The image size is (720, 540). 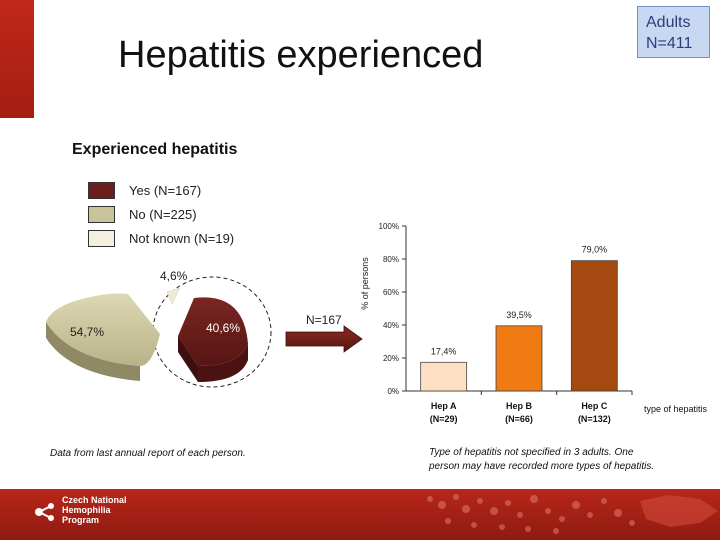 What do you see at coordinates (17, 59) in the screenshot?
I see `accent-bar` at bounding box center [17, 59].